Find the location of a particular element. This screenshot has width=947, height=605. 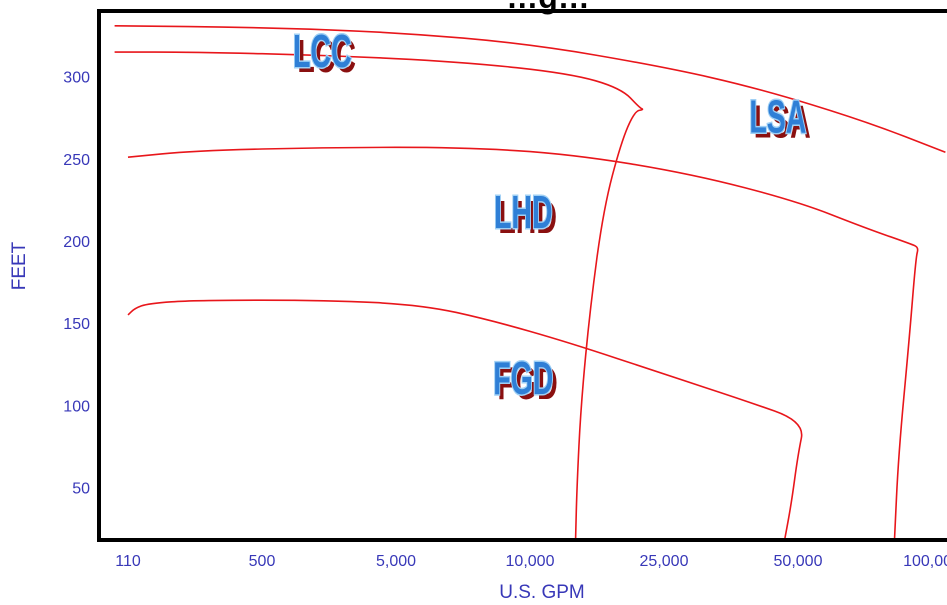

y-tick-label: 200 is located at coordinates (76, 242).